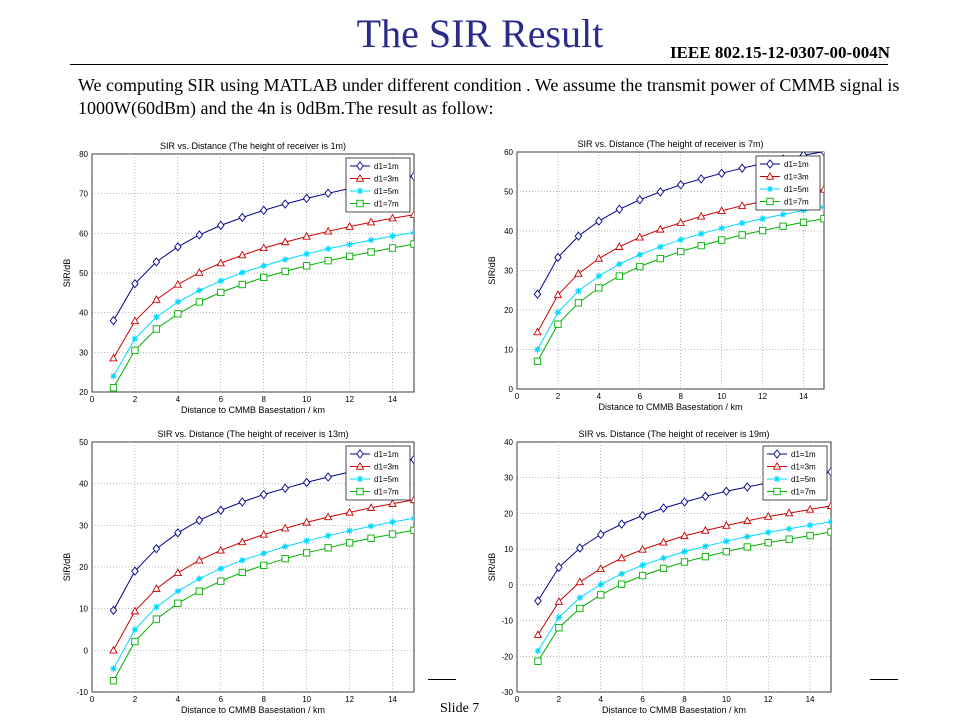 The height and width of the screenshot is (720, 960). I want to click on series-d1=5m, so click(679, 278).